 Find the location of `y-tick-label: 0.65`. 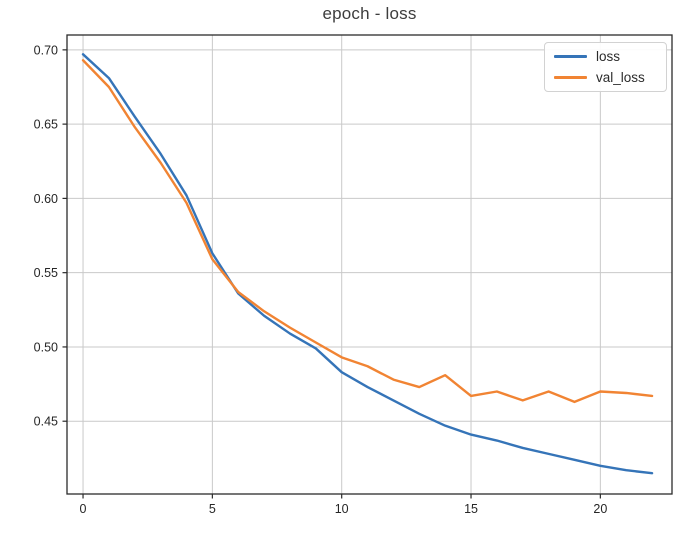

y-tick-label: 0.65 is located at coordinates (46, 125).